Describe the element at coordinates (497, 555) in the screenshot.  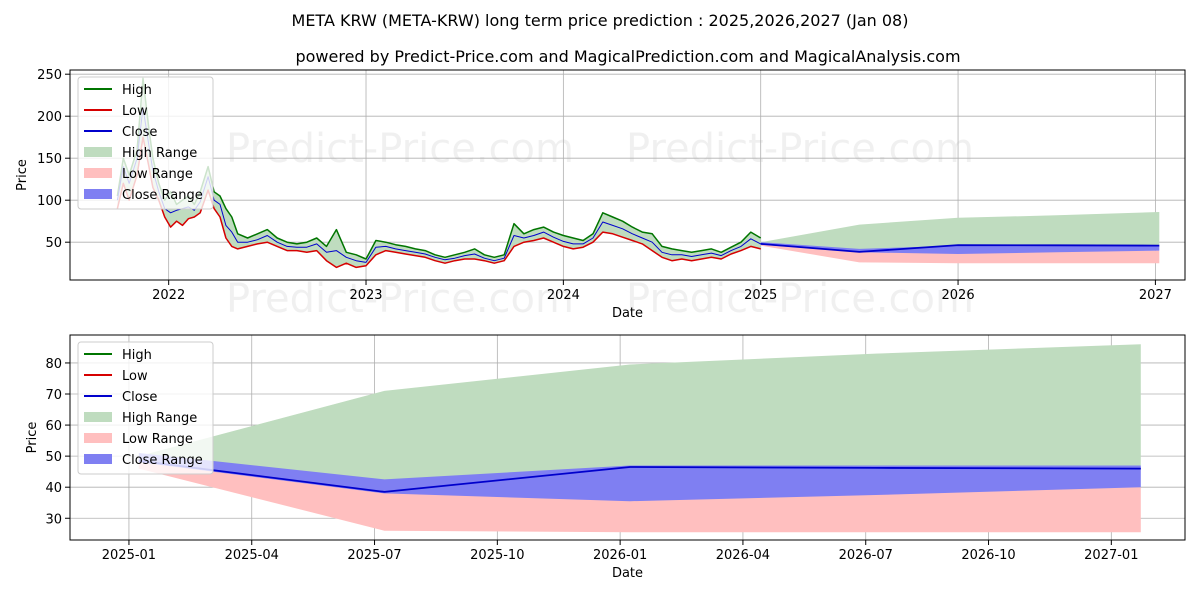
I see `x-tick-label: 2025-10` at that location.